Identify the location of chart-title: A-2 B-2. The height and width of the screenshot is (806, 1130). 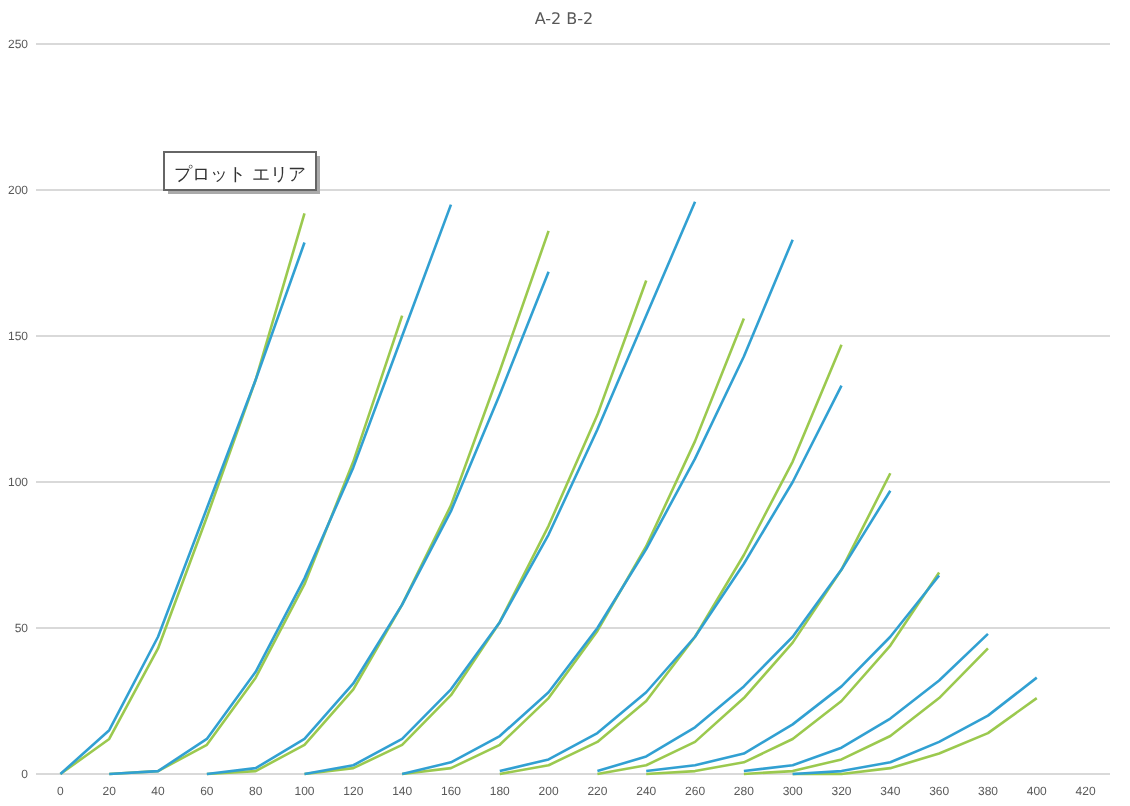
(564, 19).